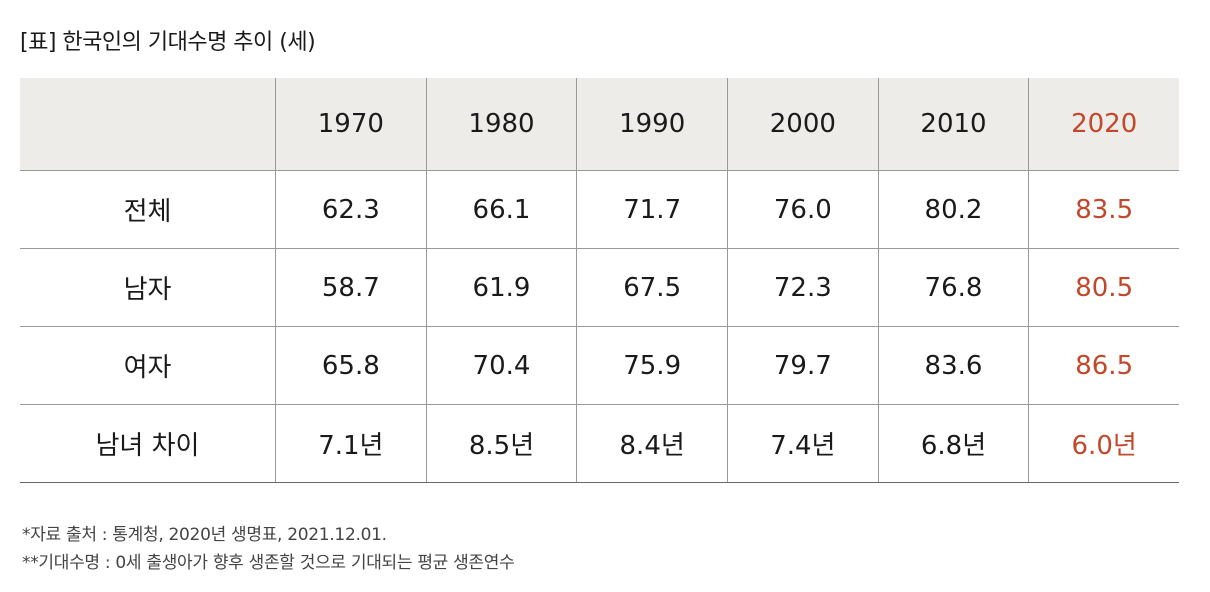  I want to click on column-header: 1990, so click(651, 124).